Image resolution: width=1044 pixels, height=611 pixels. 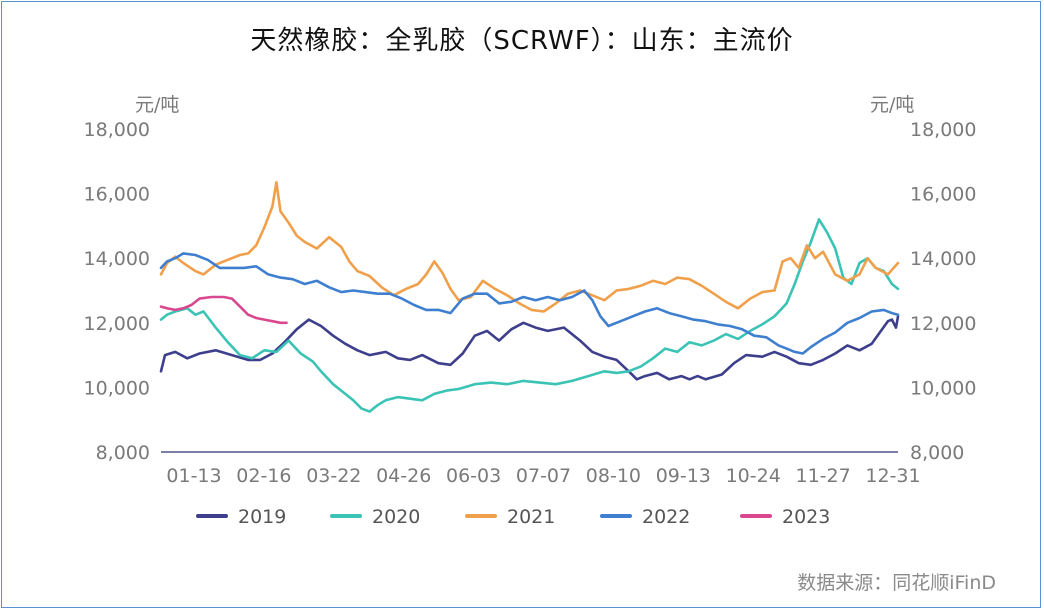 What do you see at coordinates (262, 517) in the screenshot?
I see `legend-label-2019: 2019` at bounding box center [262, 517].